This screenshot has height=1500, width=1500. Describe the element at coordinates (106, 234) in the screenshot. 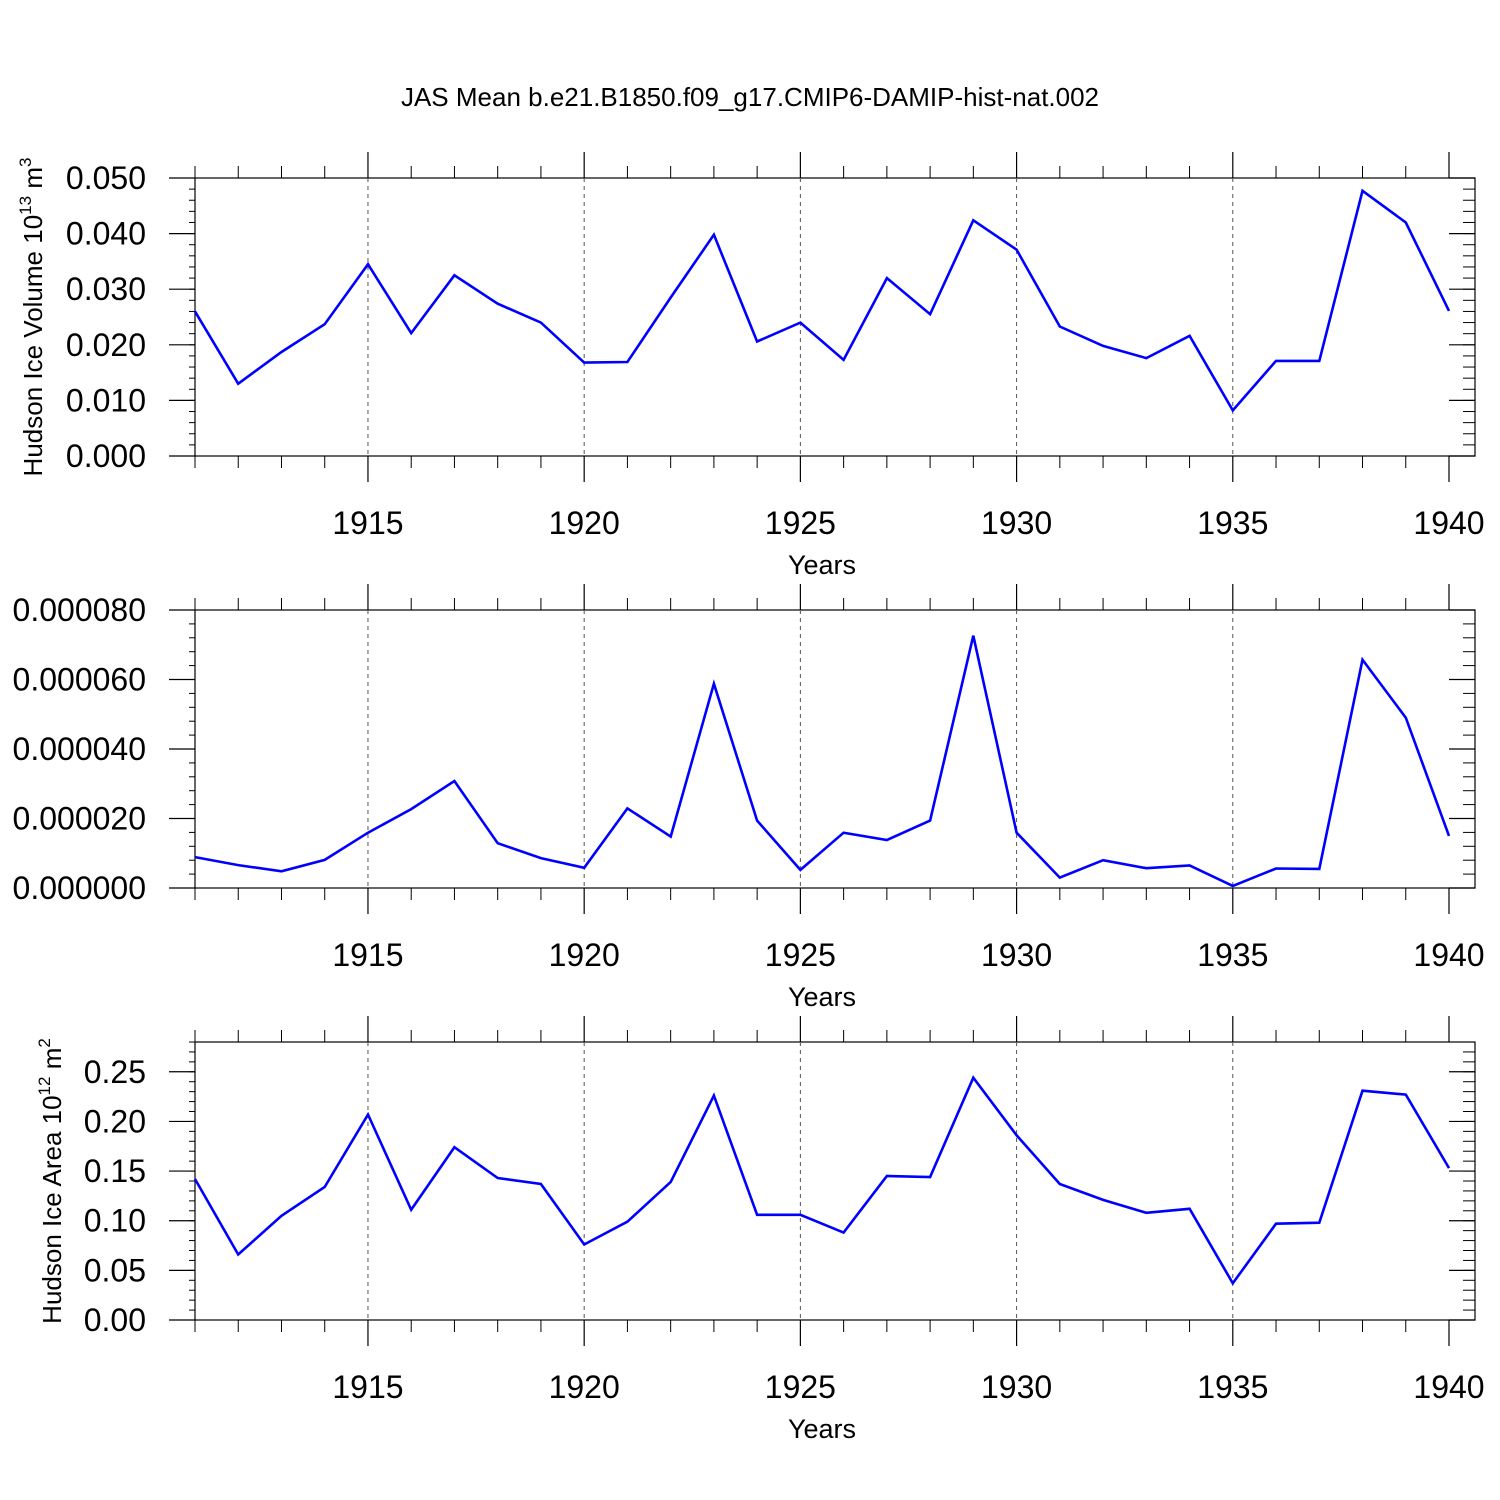

I see `y-tick-label: 0.040` at that location.